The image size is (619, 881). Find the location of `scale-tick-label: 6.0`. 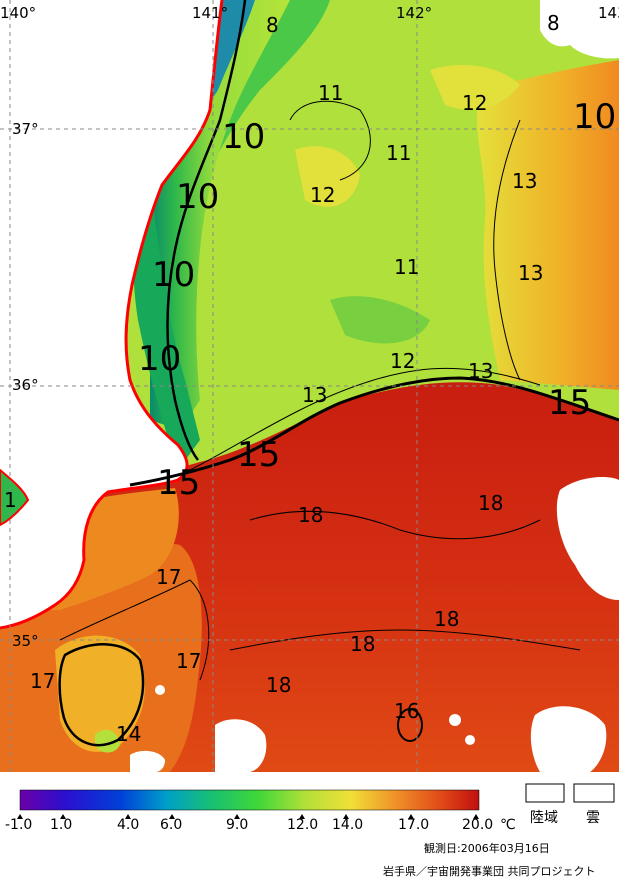

scale-tick-label: 6.0 is located at coordinates (171, 825).